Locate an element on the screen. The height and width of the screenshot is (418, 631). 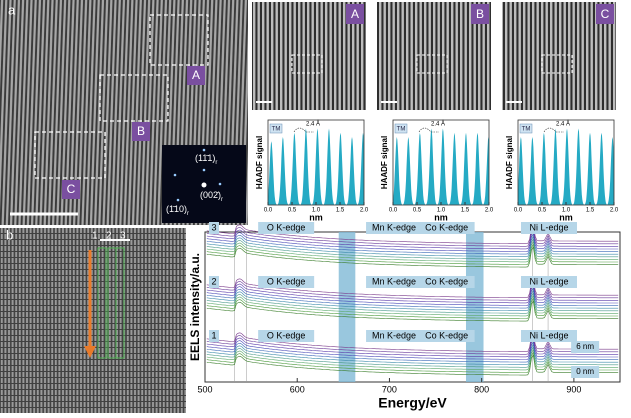
fft-label: (1̄10)r is located at coordinates (177, 210).